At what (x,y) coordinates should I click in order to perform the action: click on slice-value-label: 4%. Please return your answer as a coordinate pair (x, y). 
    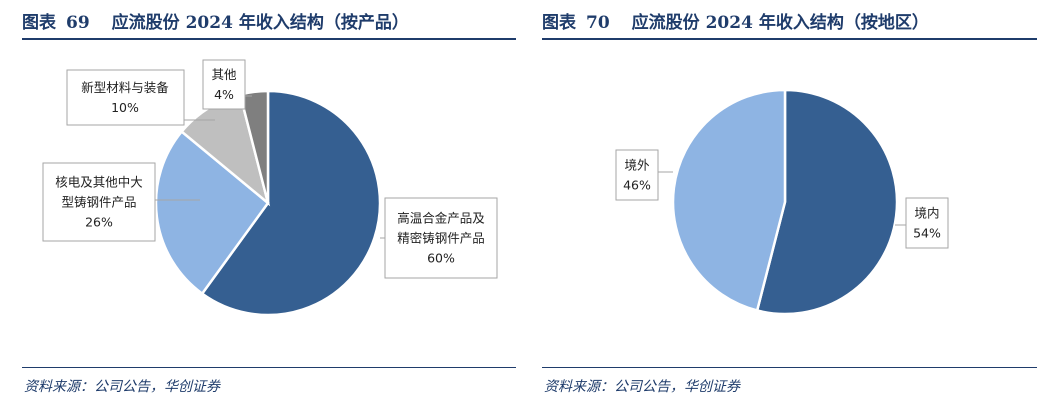
    Looking at the image, I should click on (224, 94).